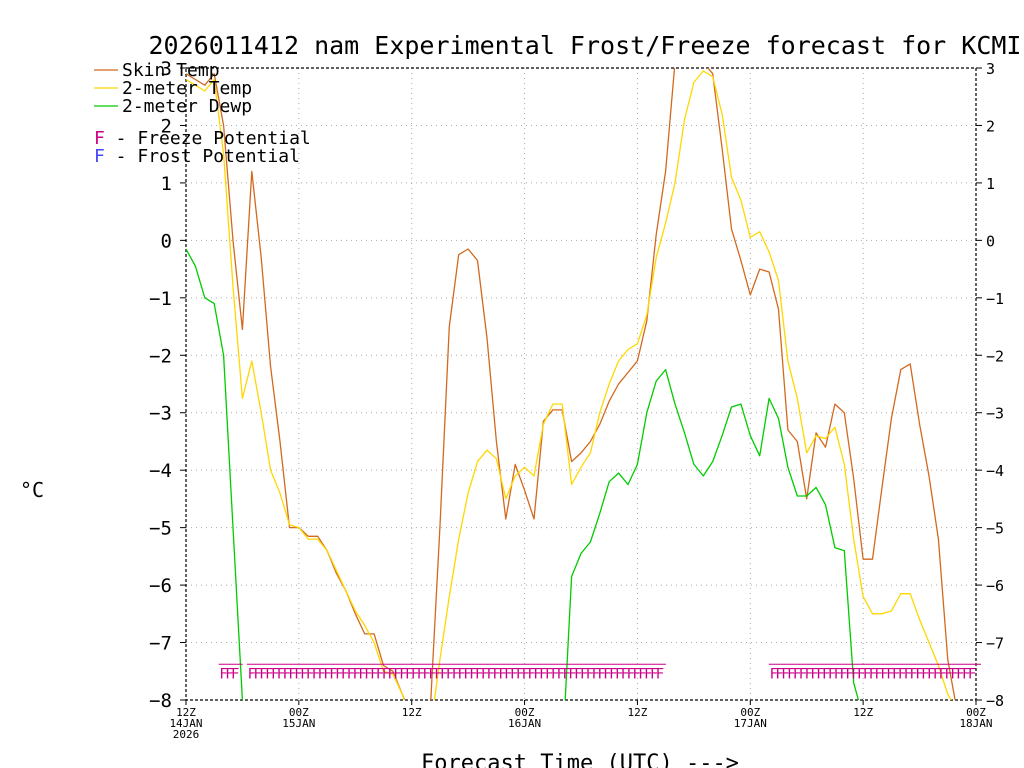 The width and height of the screenshot is (1024, 768). Describe the element at coordinates (160, 299) in the screenshot. I see `y-tick-label-left: −1` at that location.